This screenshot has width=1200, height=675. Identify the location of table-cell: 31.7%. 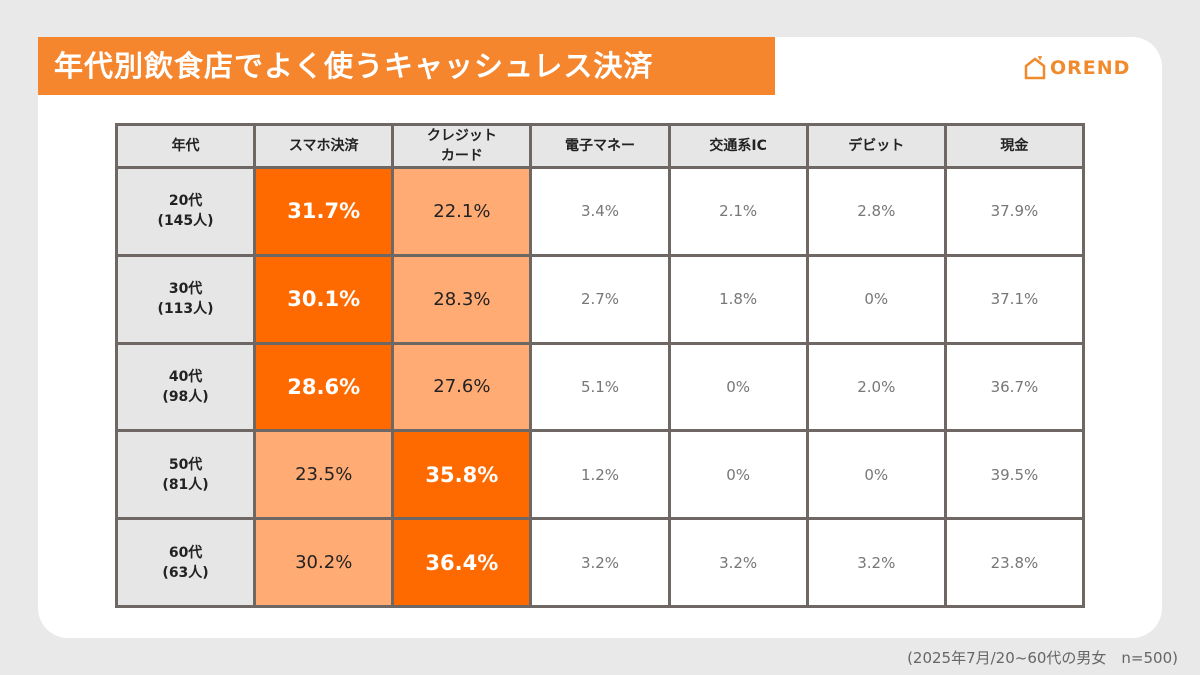
(324, 211).